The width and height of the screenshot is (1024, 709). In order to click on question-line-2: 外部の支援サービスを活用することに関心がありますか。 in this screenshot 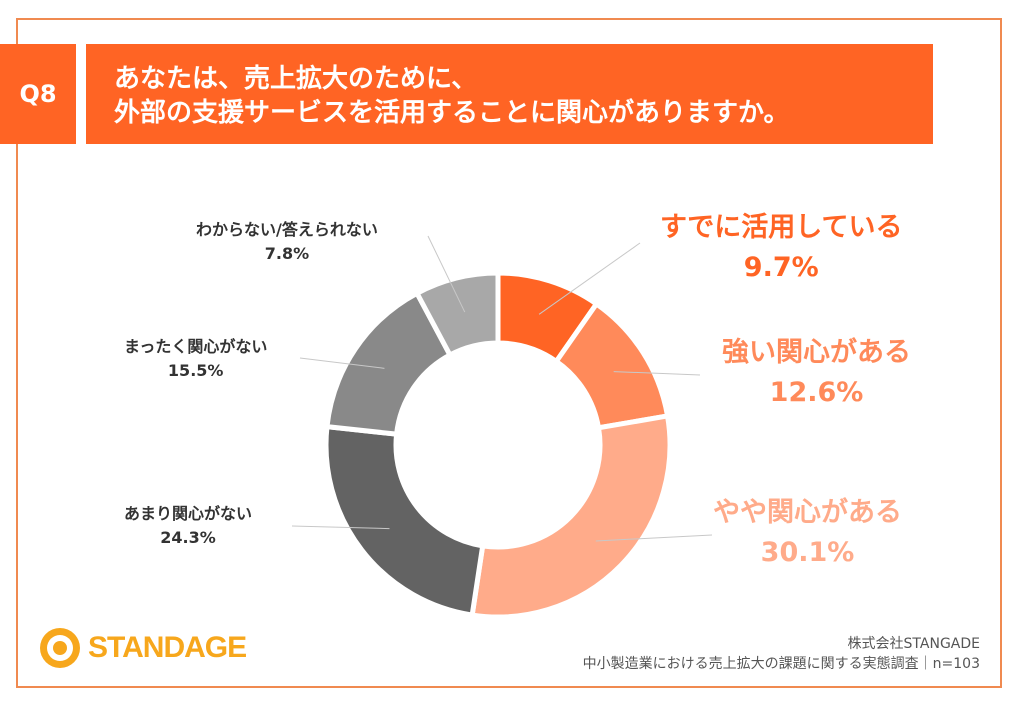, I will do `click(452, 113)`.